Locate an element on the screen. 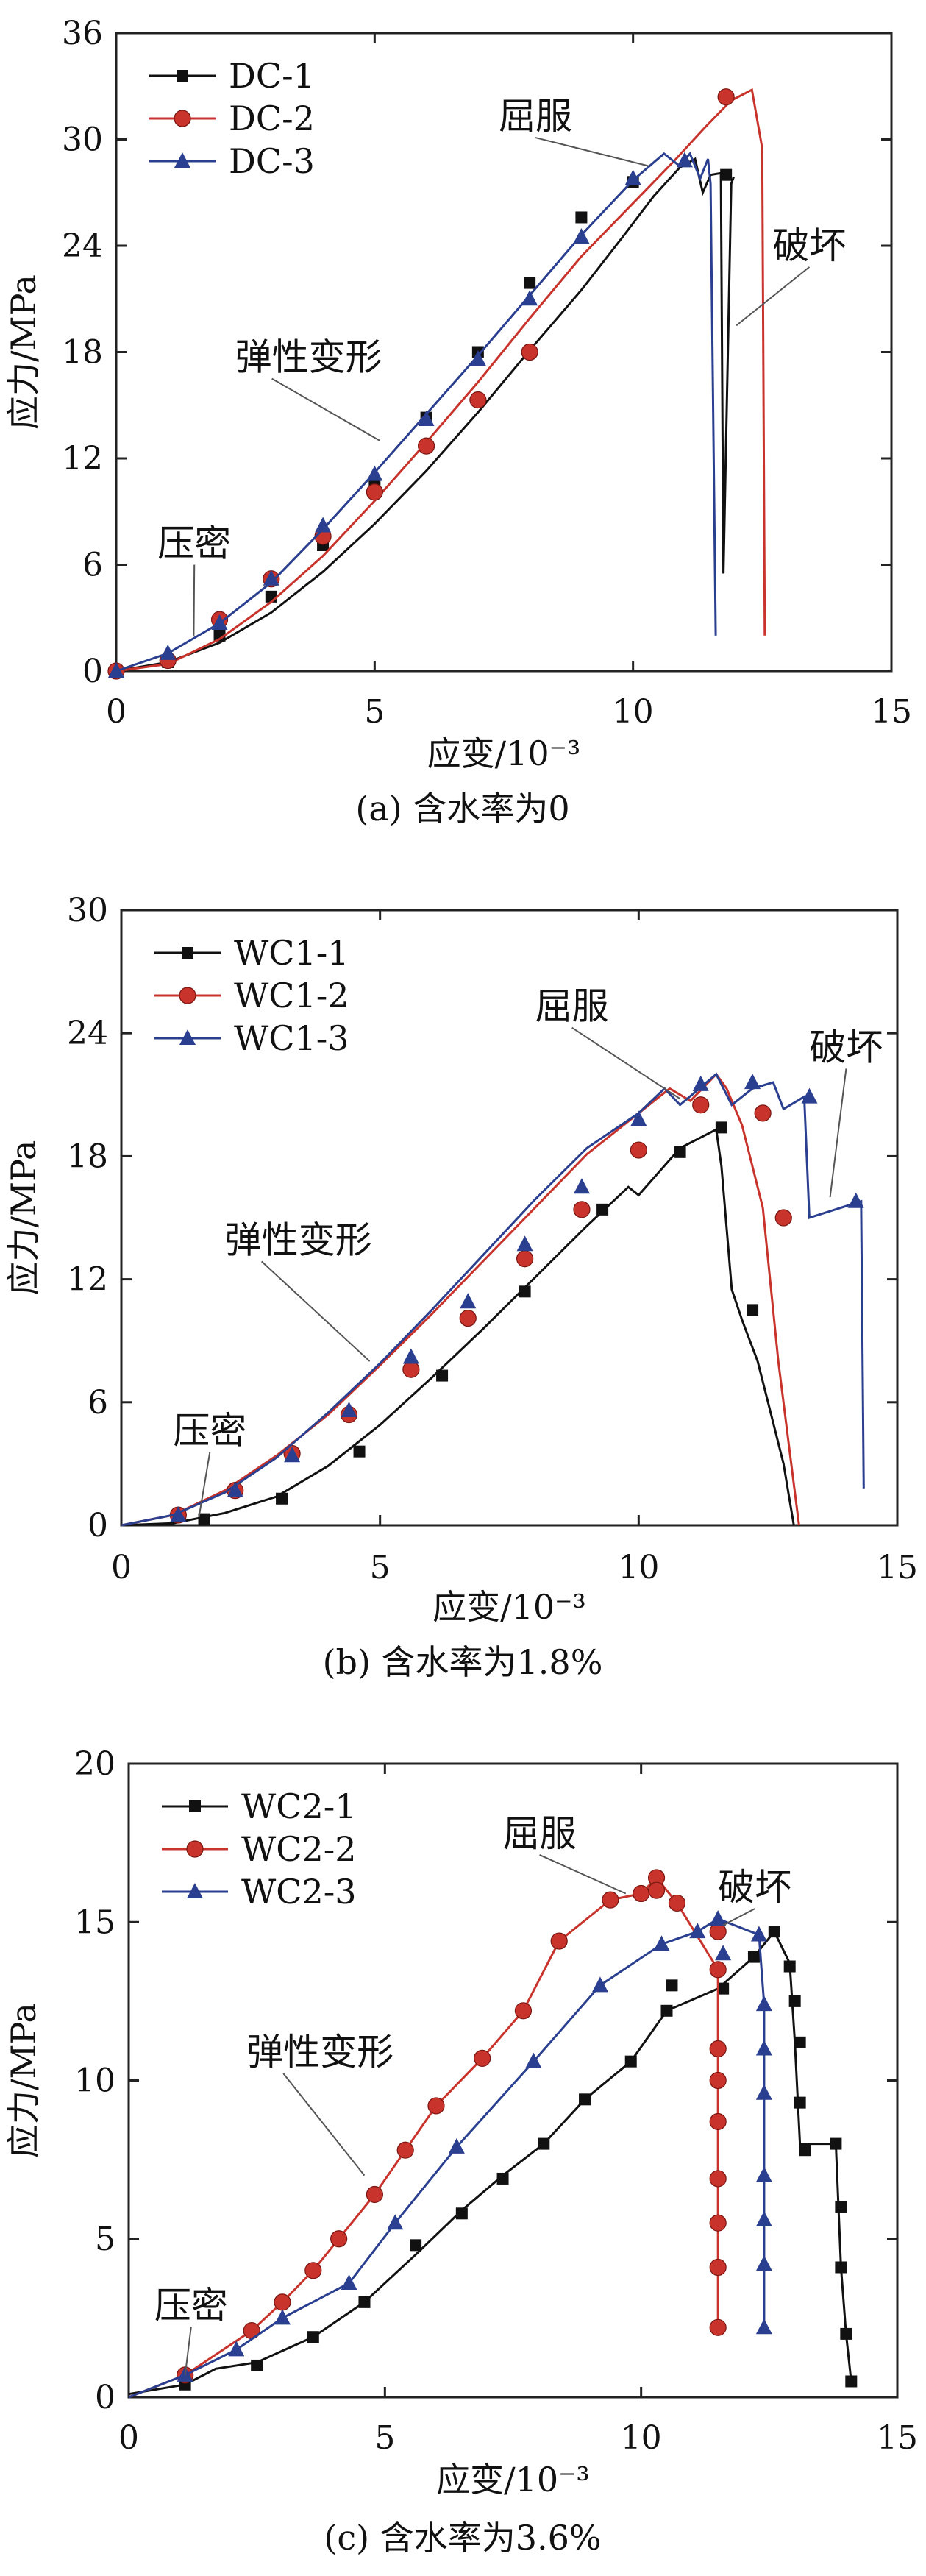  y-tick-label: 6 is located at coordinates (98, 1403).